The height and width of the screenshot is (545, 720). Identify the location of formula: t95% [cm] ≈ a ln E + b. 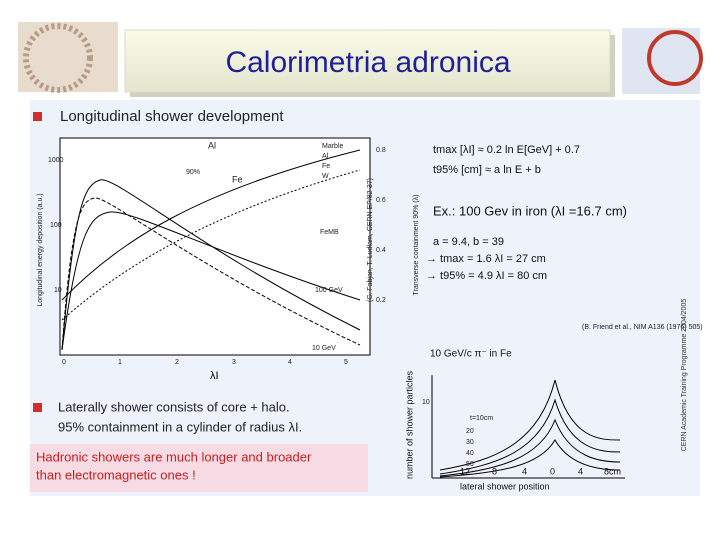
(487, 170).